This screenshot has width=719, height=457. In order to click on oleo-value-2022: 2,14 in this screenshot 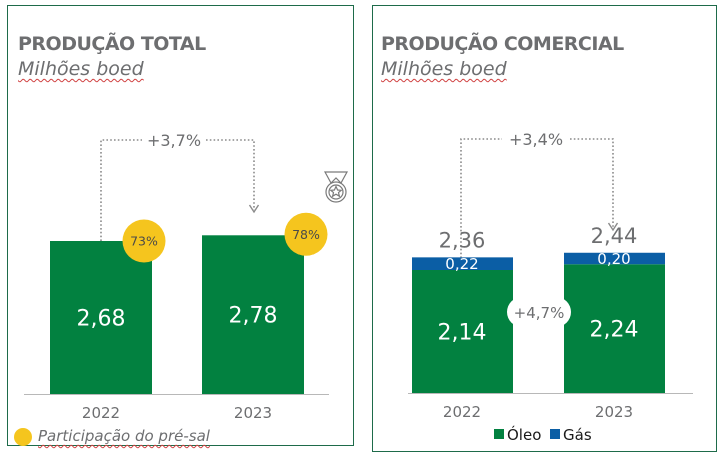, I will do `click(462, 333)`.